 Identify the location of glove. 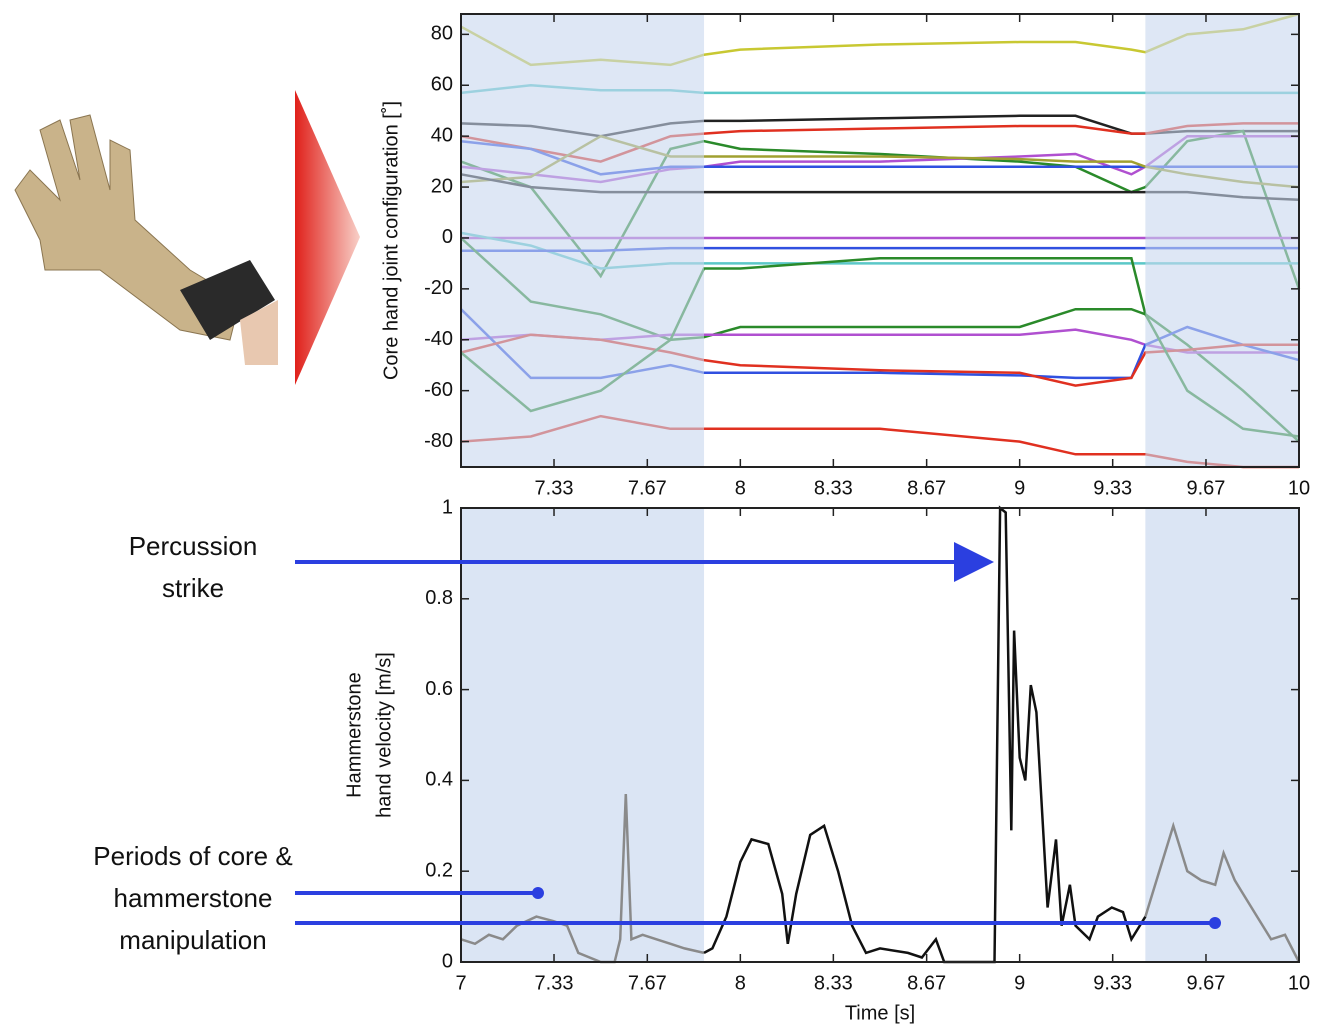
(146, 239).